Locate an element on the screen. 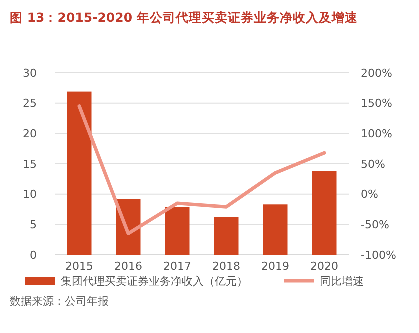 This screenshot has width=419, height=333. y2-tick-label: 100% is located at coordinates (376, 134).